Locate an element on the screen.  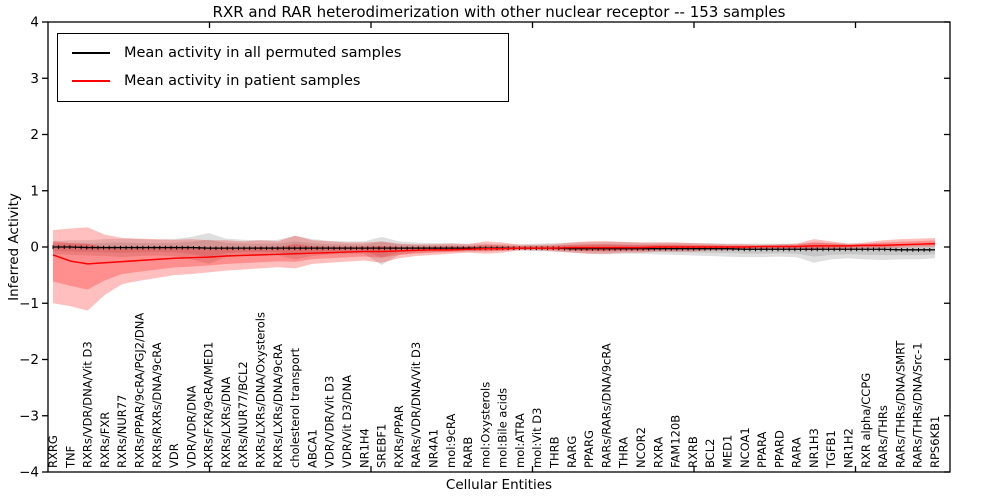
x-category-label: THRB is located at coordinates (555, 452).